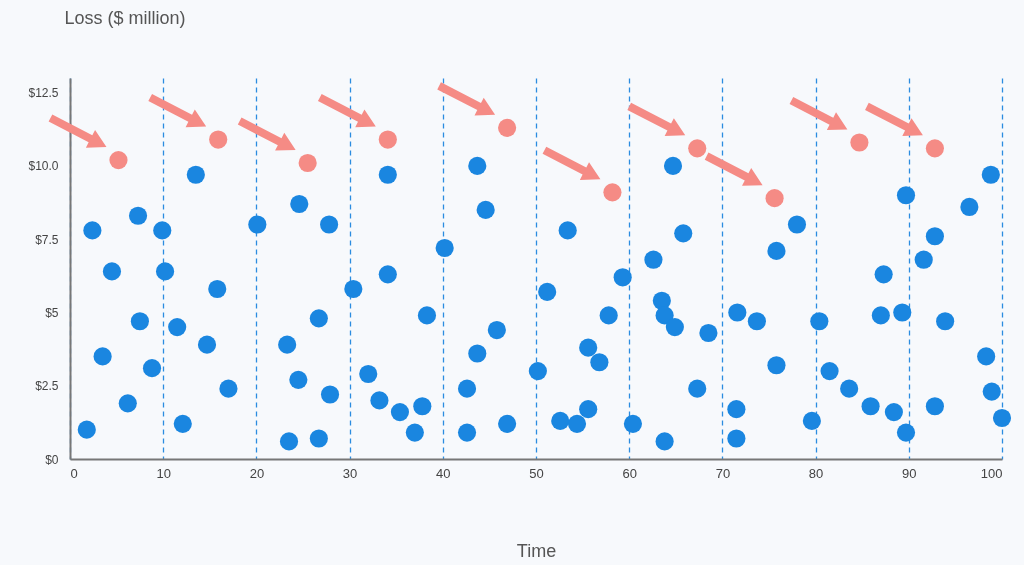  Describe the element at coordinates (443, 473) in the screenshot. I see `x-tick-label: 40` at that location.